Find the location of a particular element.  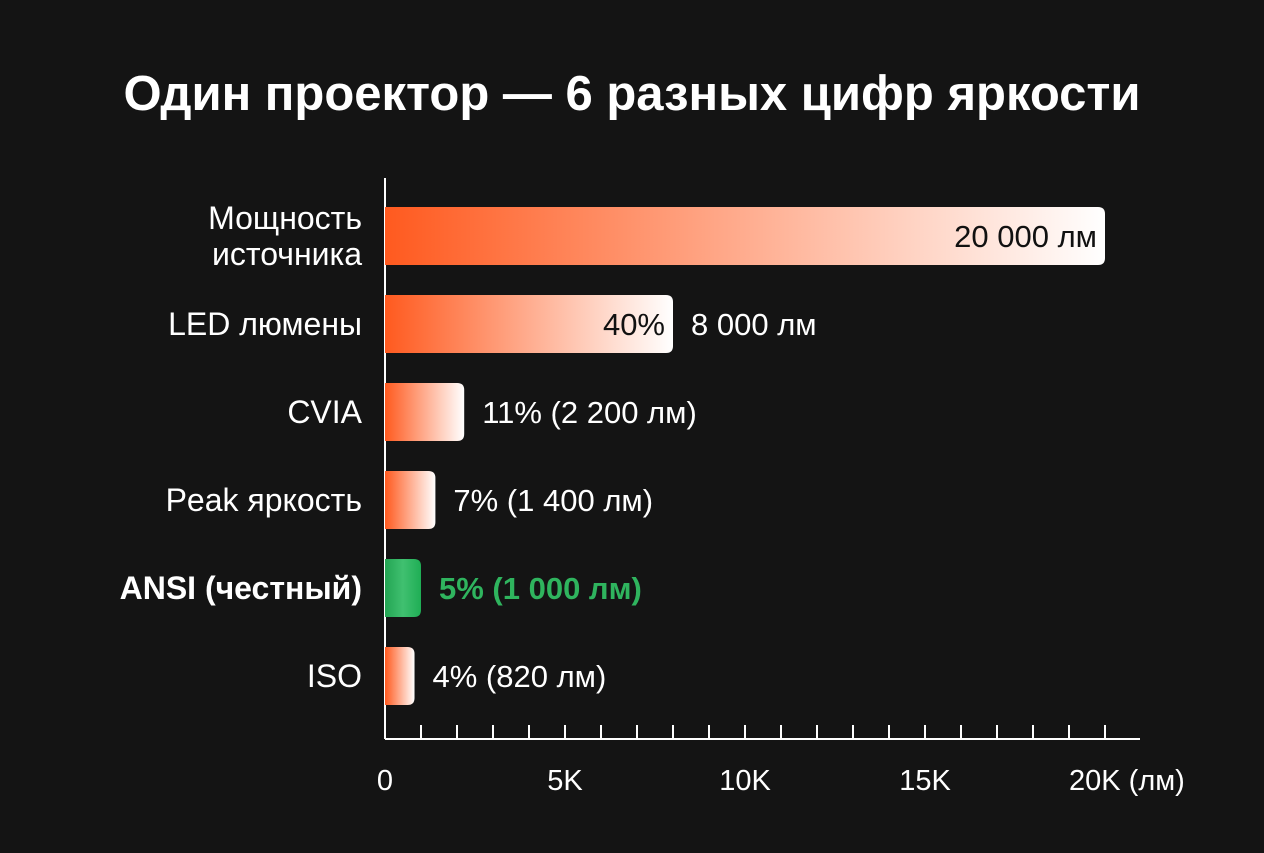

category-label: Peak яркость is located at coordinates (264, 500).